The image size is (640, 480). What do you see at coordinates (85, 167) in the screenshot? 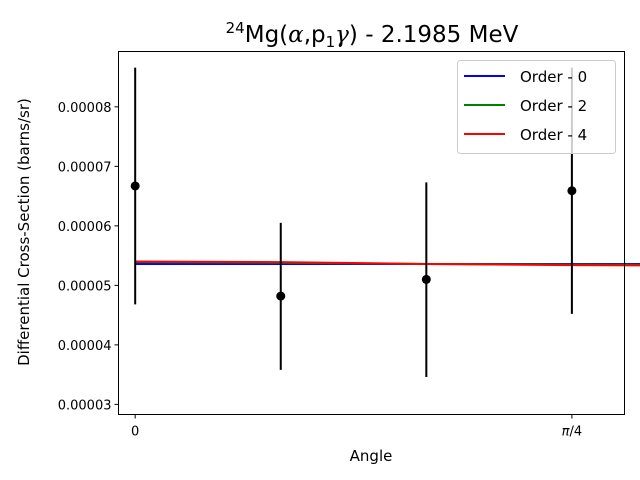
I see `y-tick-label-4: 0.00007` at bounding box center [85, 167].